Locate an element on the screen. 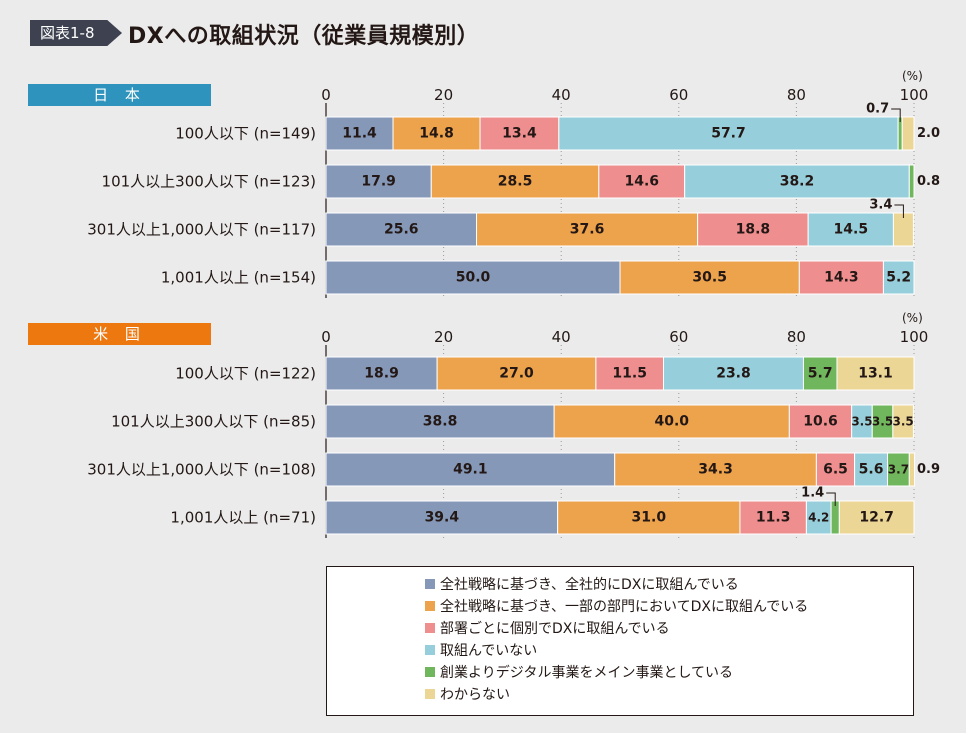  data-label: 14.5 is located at coordinates (851, 230).